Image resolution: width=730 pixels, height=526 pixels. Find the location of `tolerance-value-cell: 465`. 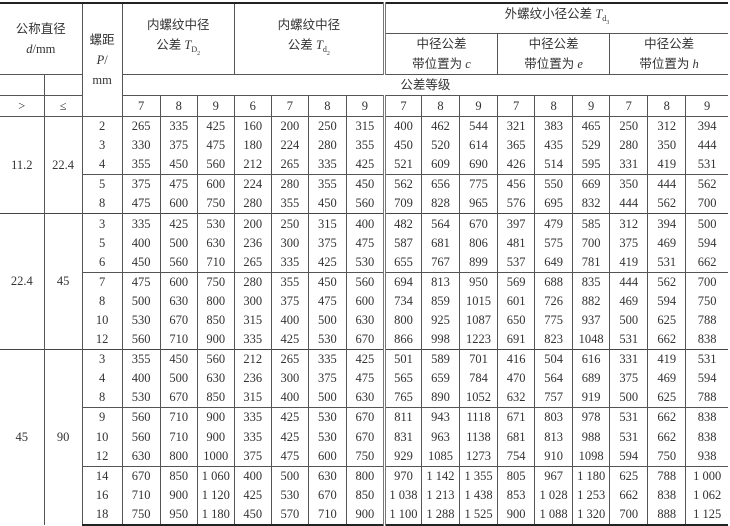

tolerance-value-cell: 465 is located at coordinates (591, 126).